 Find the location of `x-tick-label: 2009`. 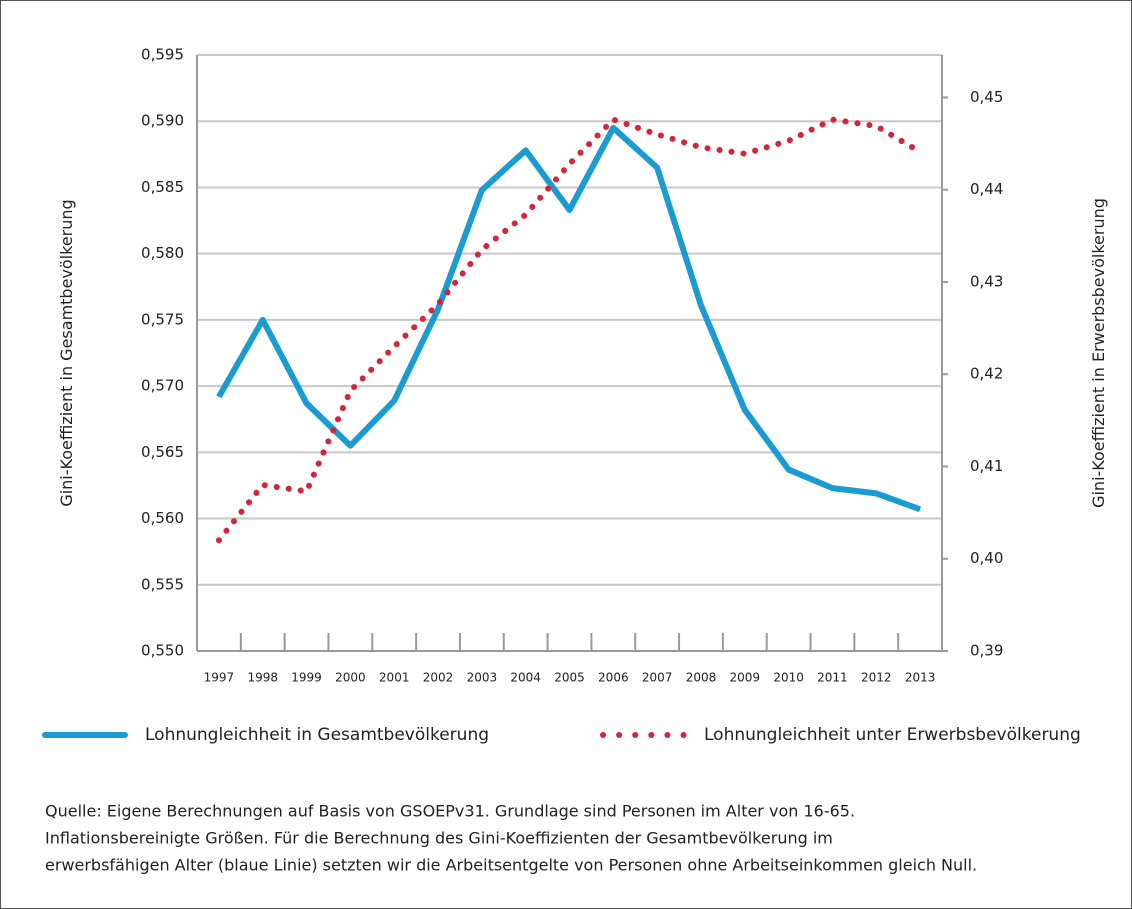

x-tick-label: 2009 is located at coordinates (745, 678).